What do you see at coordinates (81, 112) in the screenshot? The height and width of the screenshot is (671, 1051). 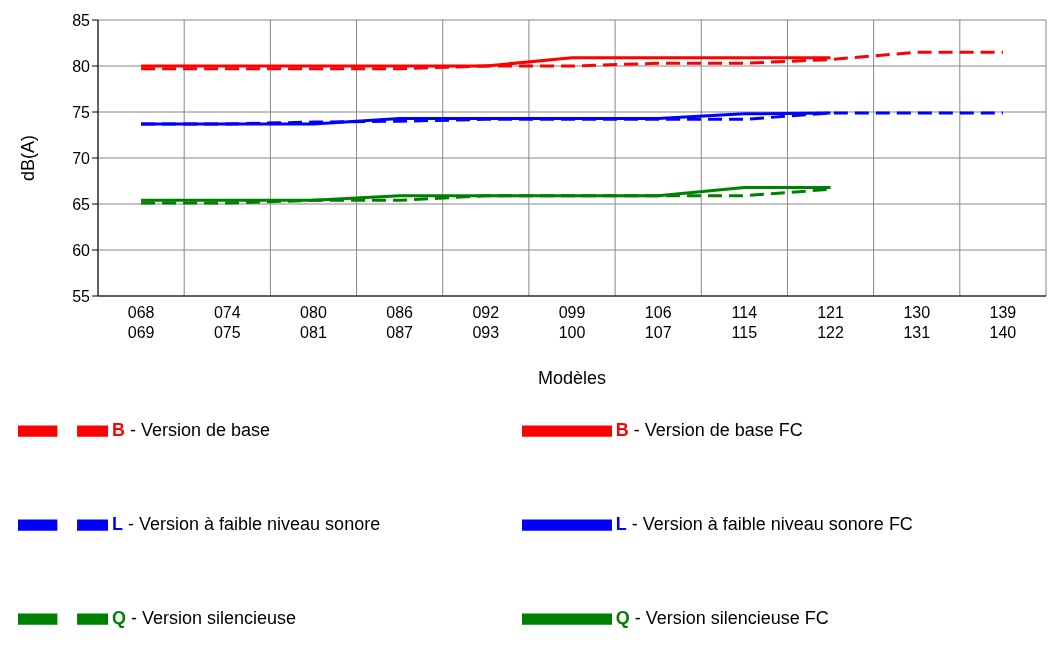 I see `y-tick-label: 75` at bounding box center [81, 112].